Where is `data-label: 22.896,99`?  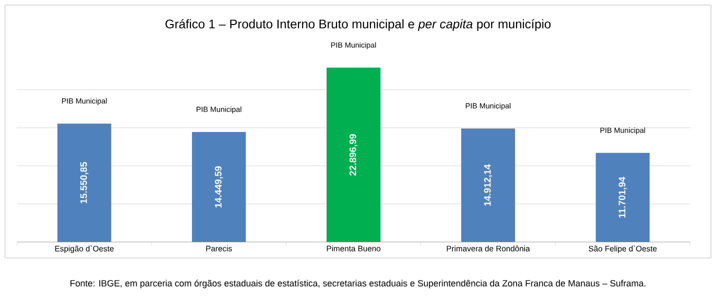
data-label: 22.896,99 is located at coordinates (353, 155).